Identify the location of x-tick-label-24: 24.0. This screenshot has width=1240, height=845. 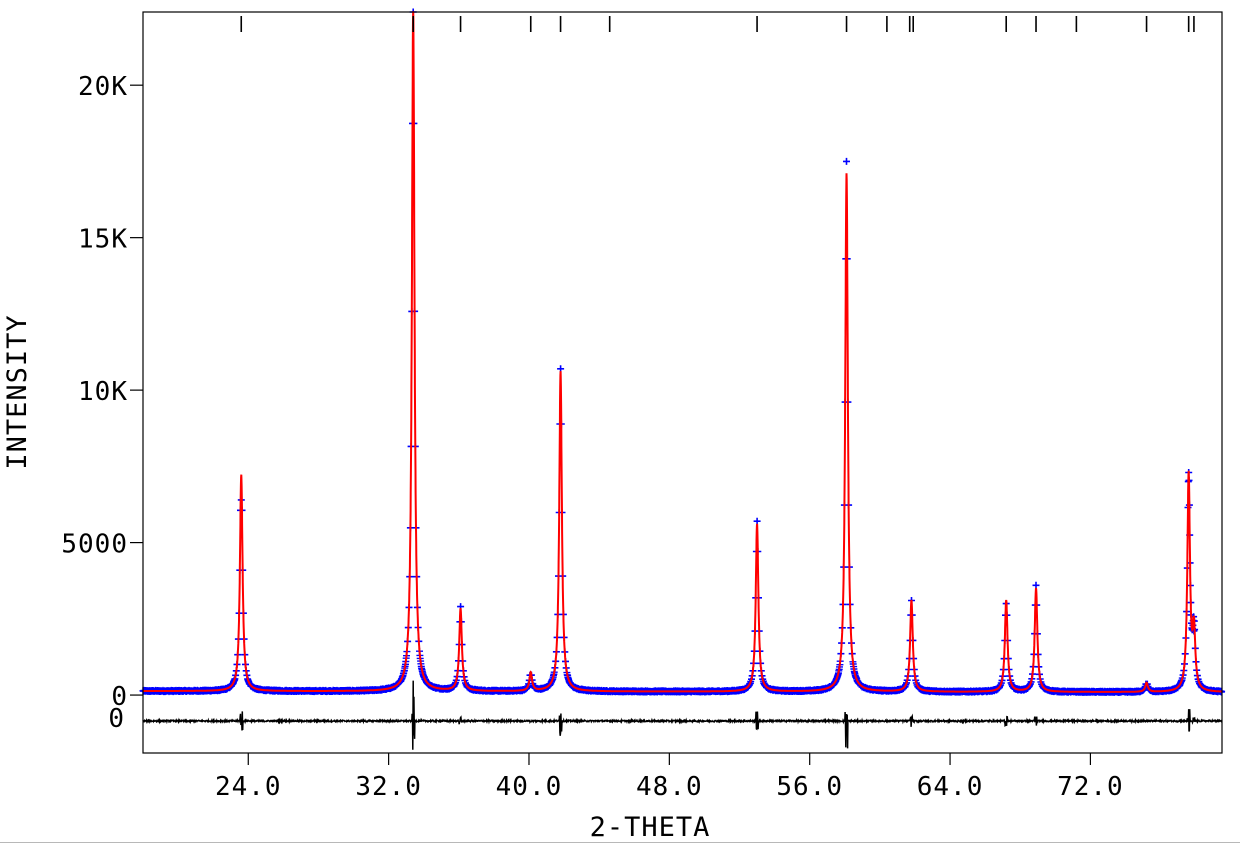
(248, 787).